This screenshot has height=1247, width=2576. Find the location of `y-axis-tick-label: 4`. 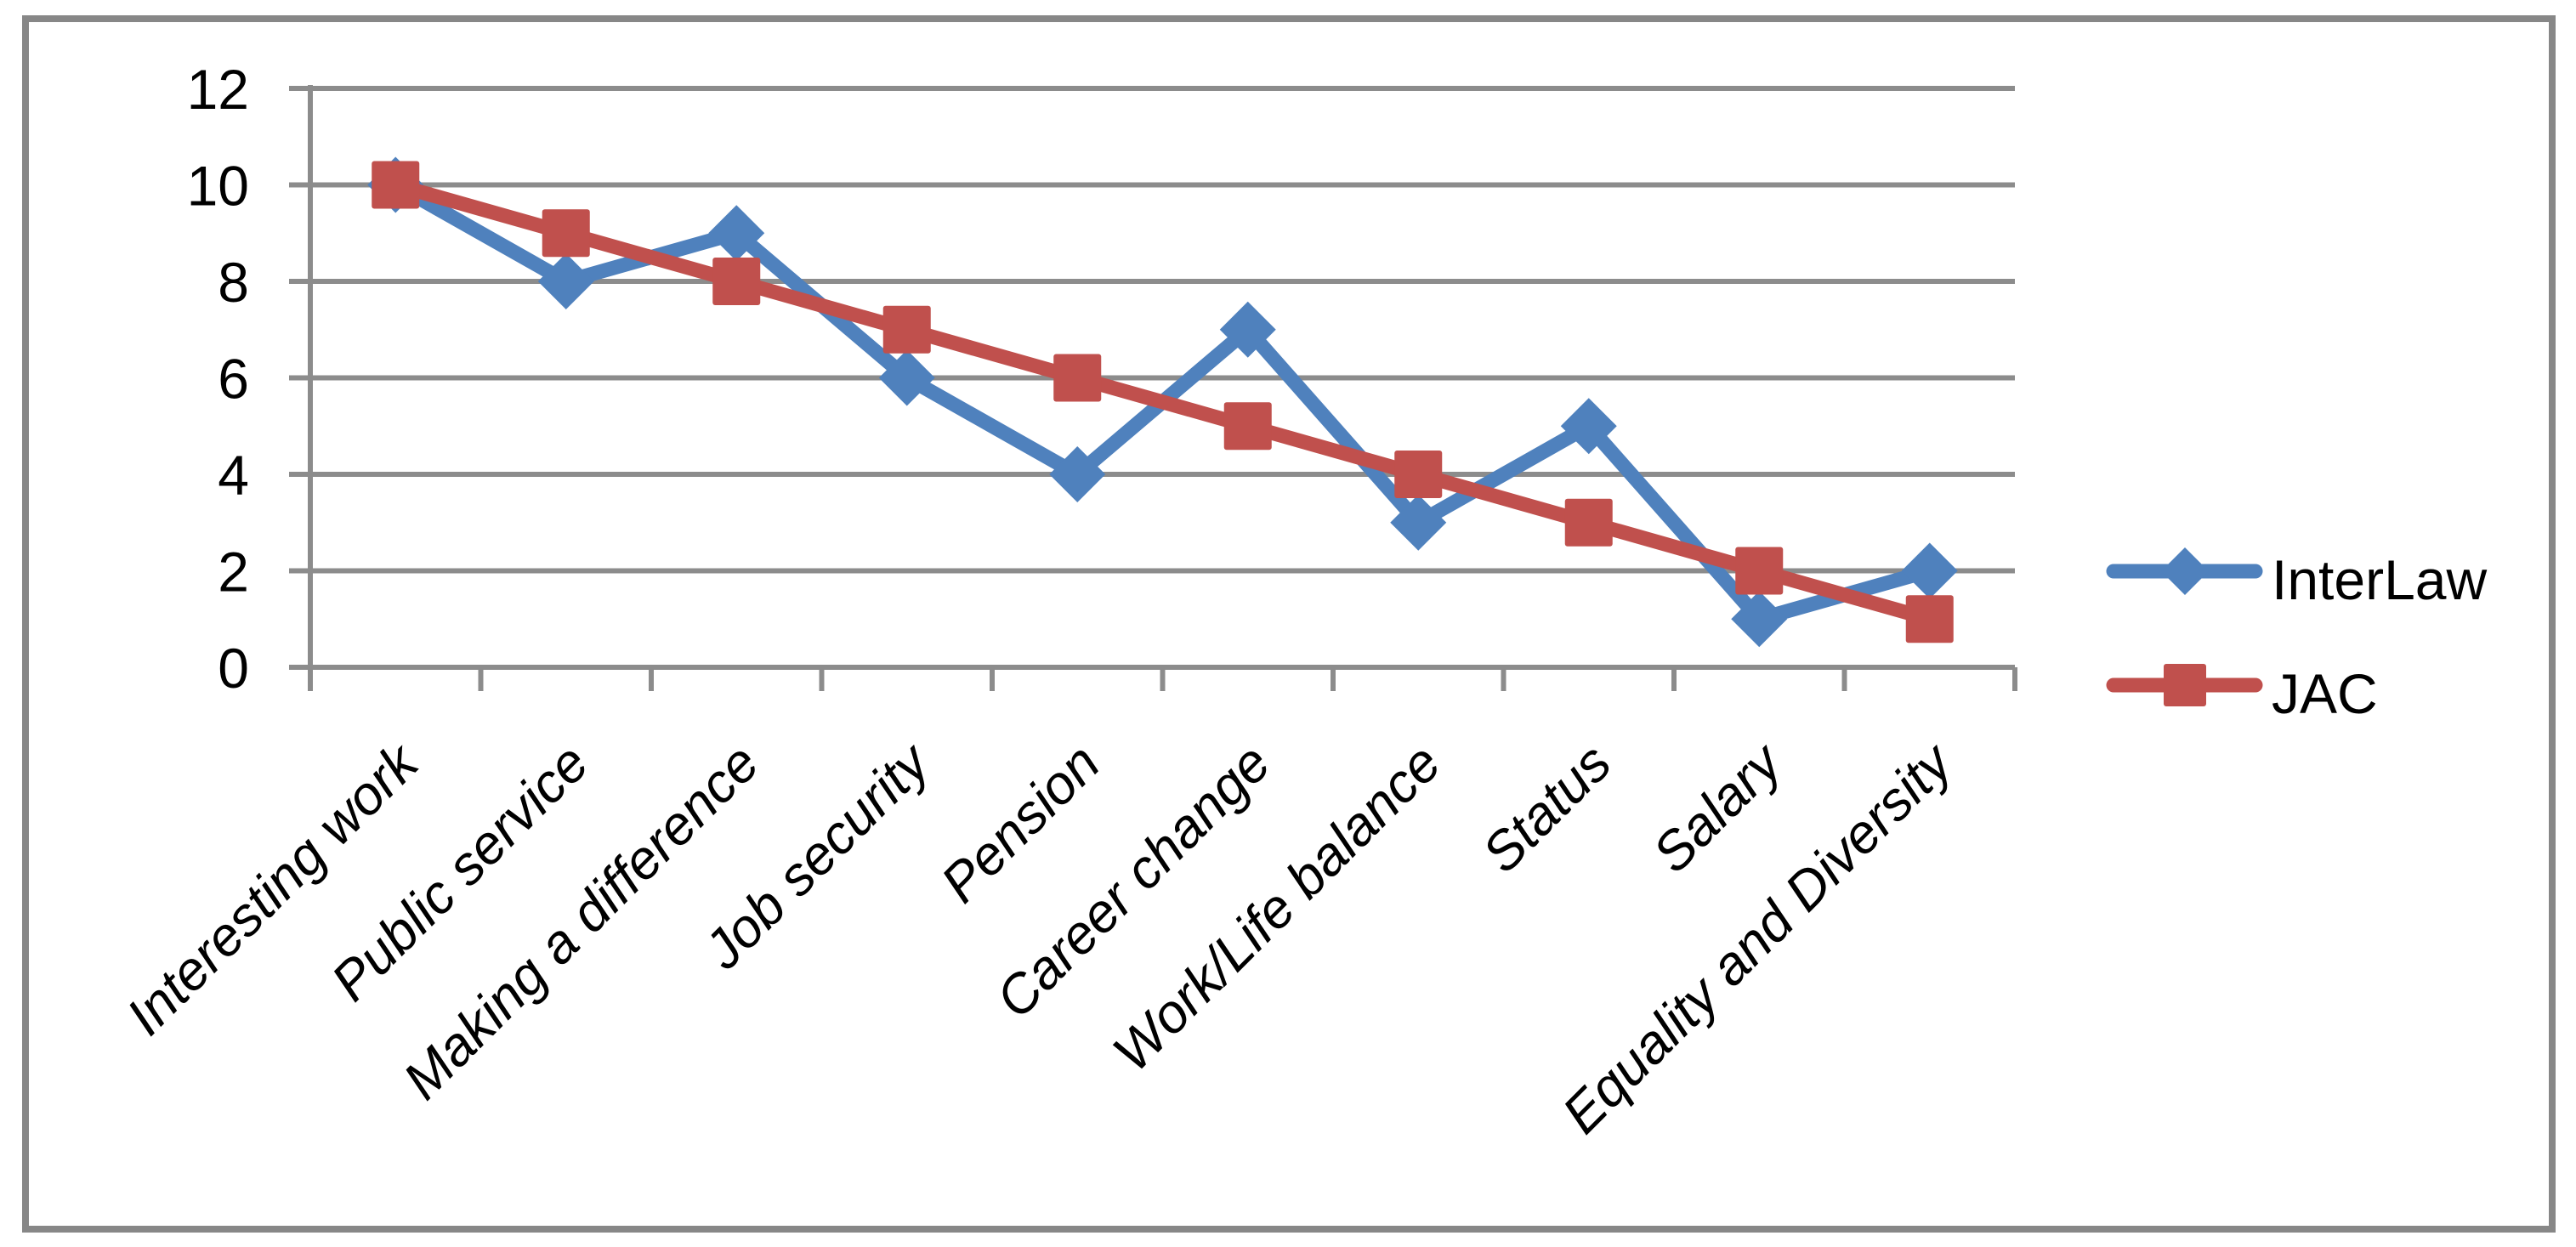

y-axis-tick-label: 4 is located at coordinates (234, 475).